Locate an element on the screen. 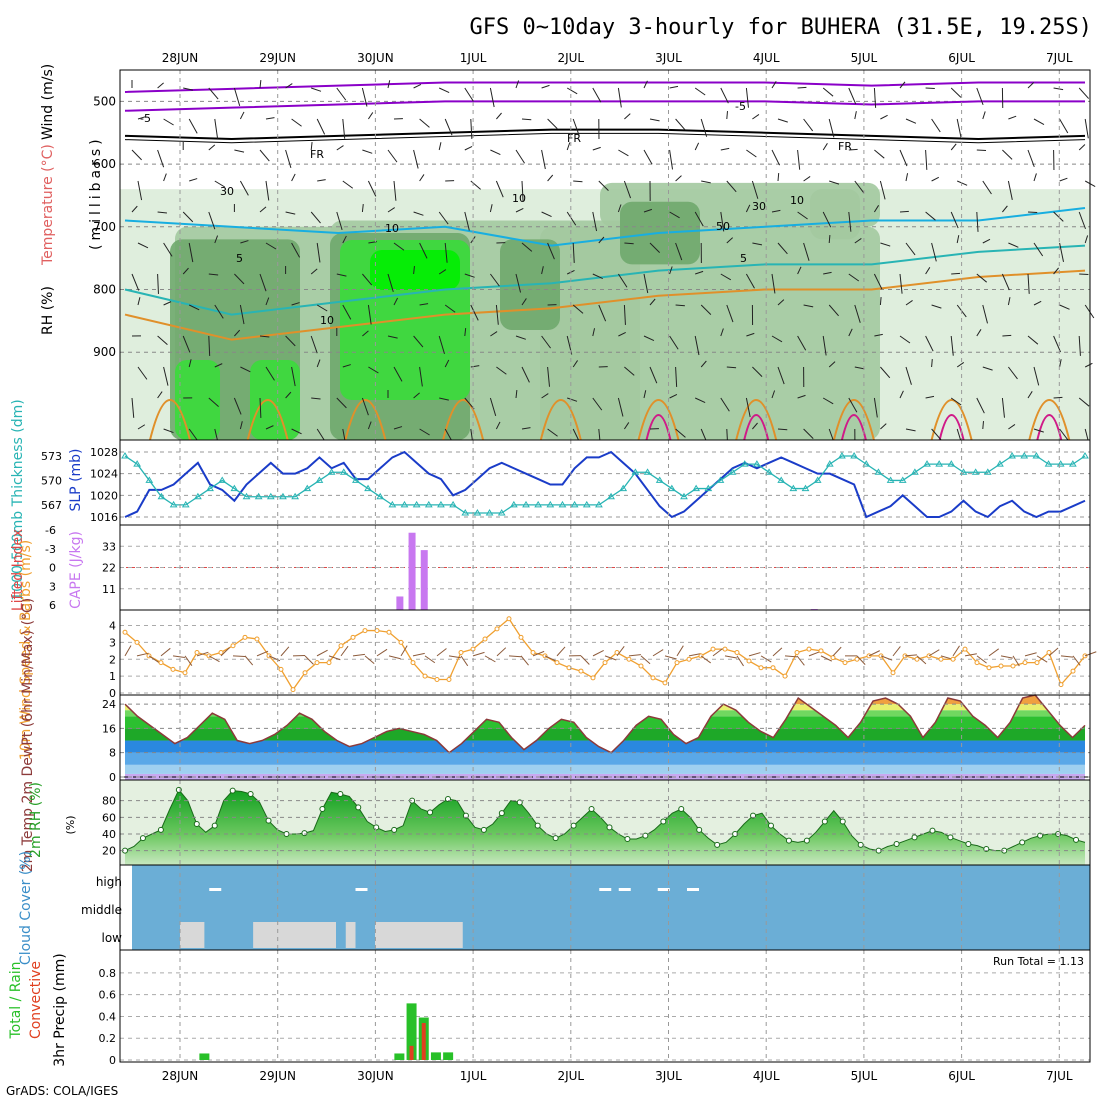 Image resolution: width=1100 pixels, height=1100 pixels. slp-thickness-panel: 1028 1024 1020 1016 573 570 567 is located at coordinates (565, 482).